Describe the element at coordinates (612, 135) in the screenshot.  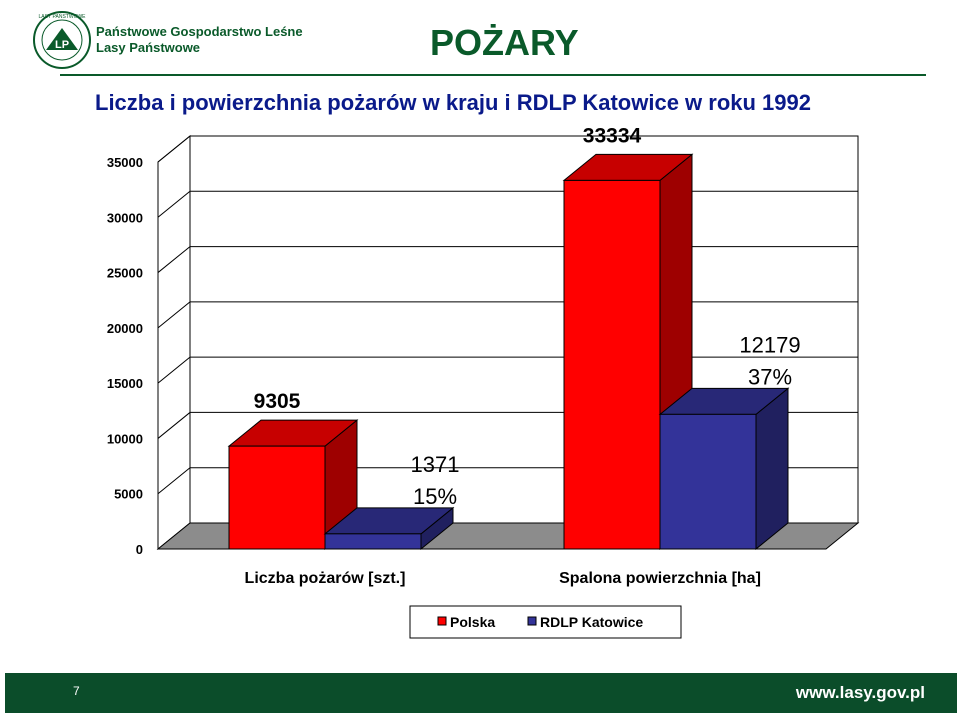
I see `data-label: 33334` at that location.